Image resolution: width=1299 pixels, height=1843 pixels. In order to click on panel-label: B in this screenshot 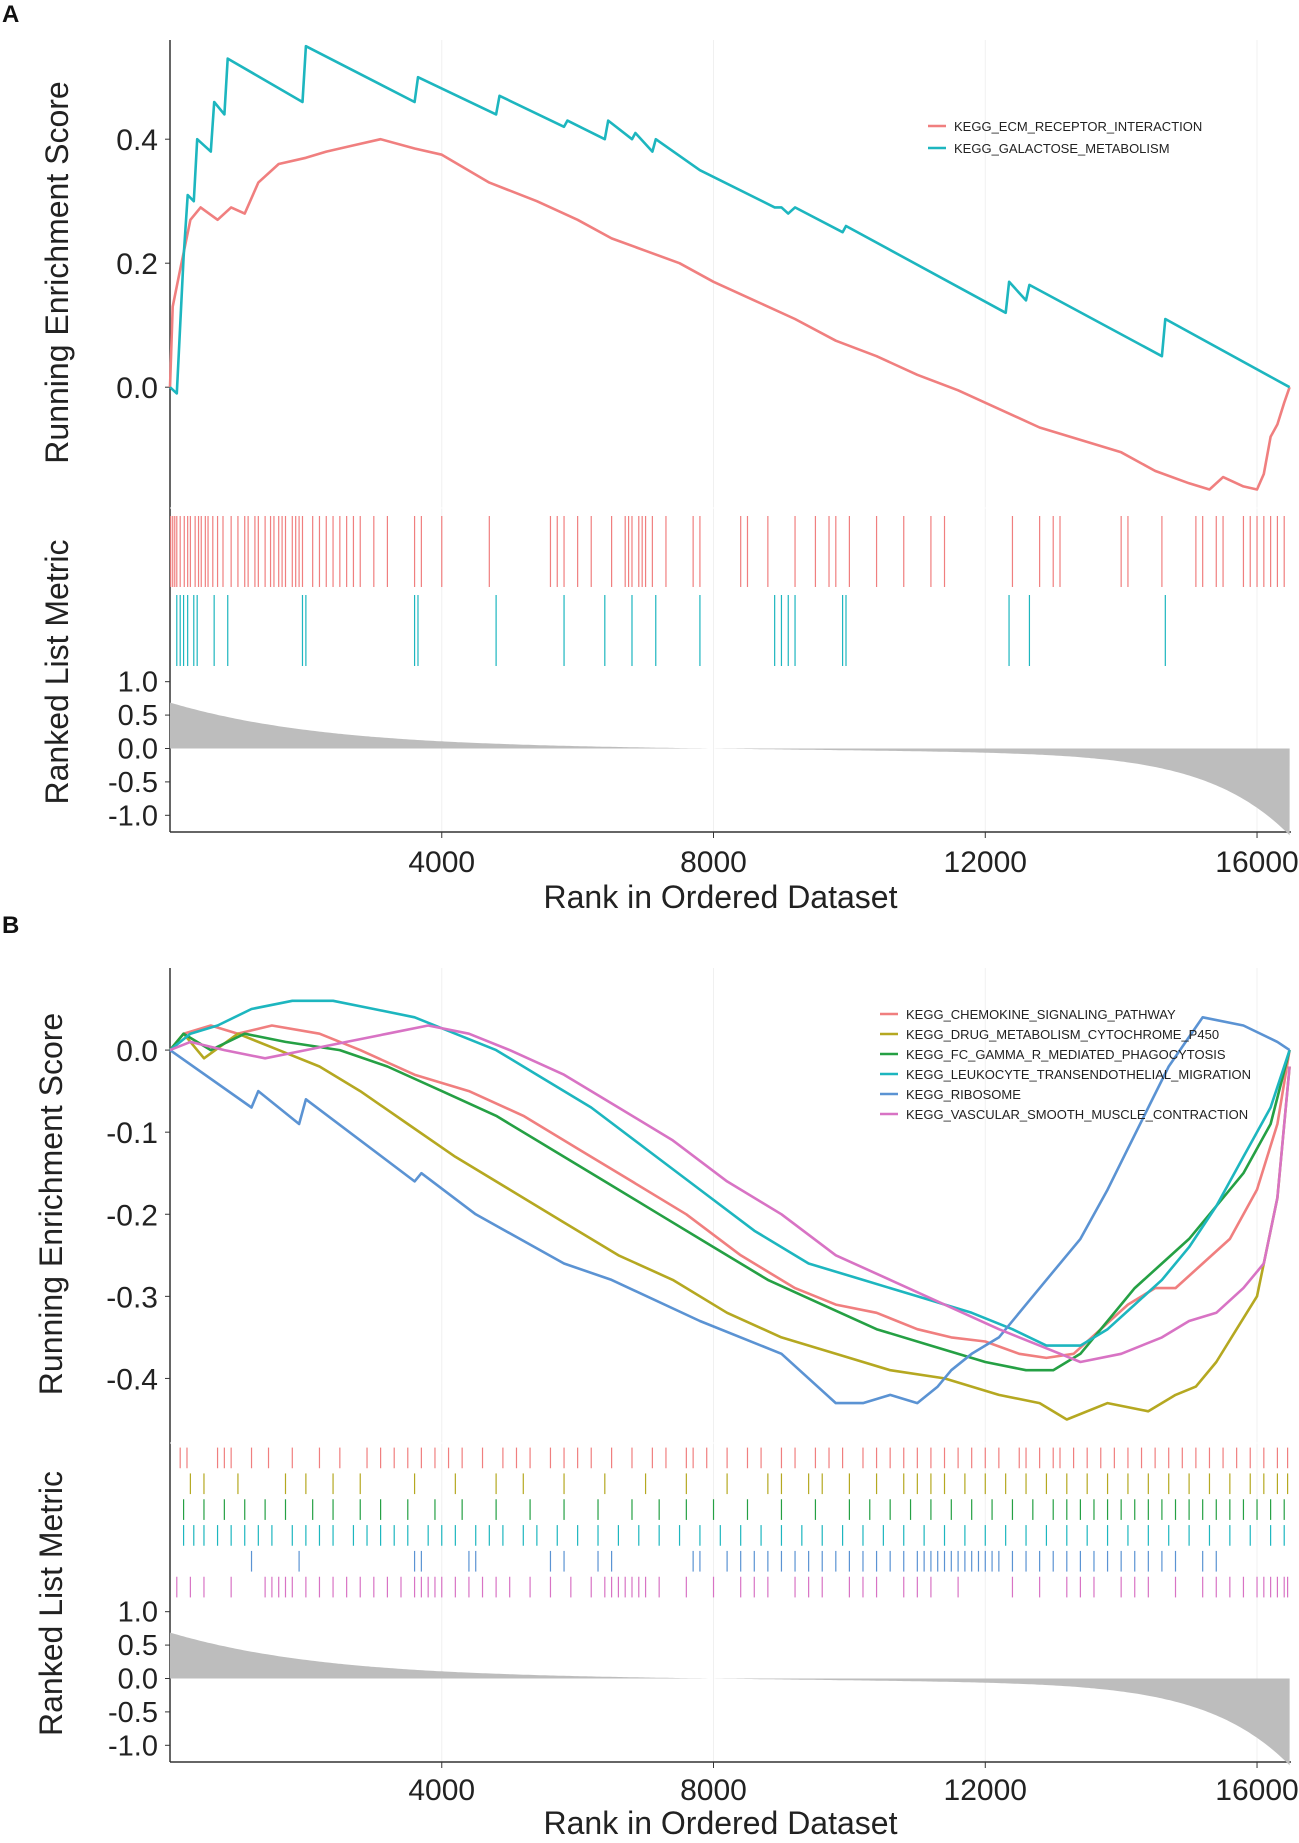, I will do `click(10, 925)`.